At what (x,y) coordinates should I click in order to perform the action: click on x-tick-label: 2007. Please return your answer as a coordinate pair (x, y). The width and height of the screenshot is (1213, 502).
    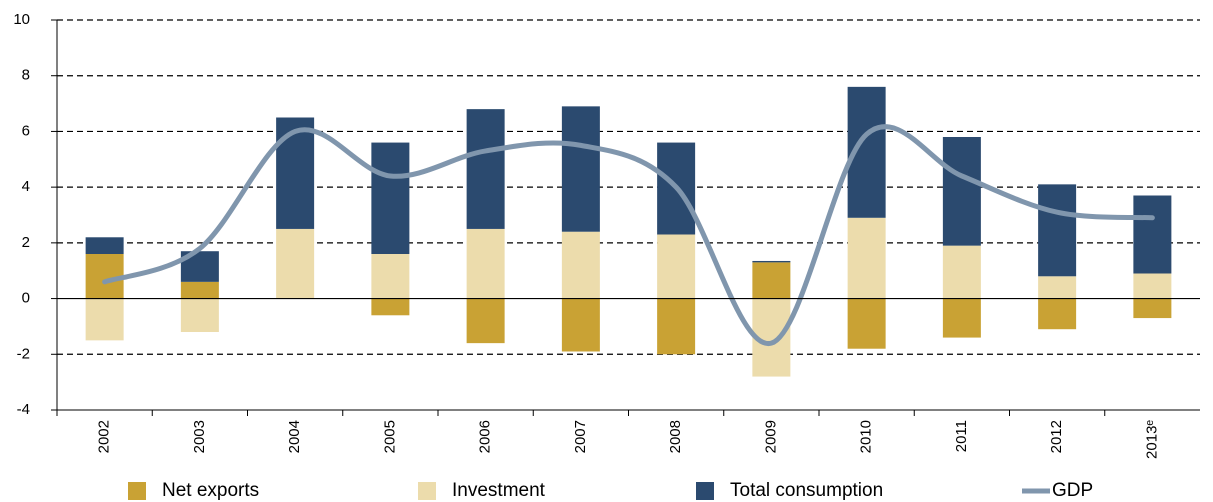
    Looking at the image, I should click on (580, 436).